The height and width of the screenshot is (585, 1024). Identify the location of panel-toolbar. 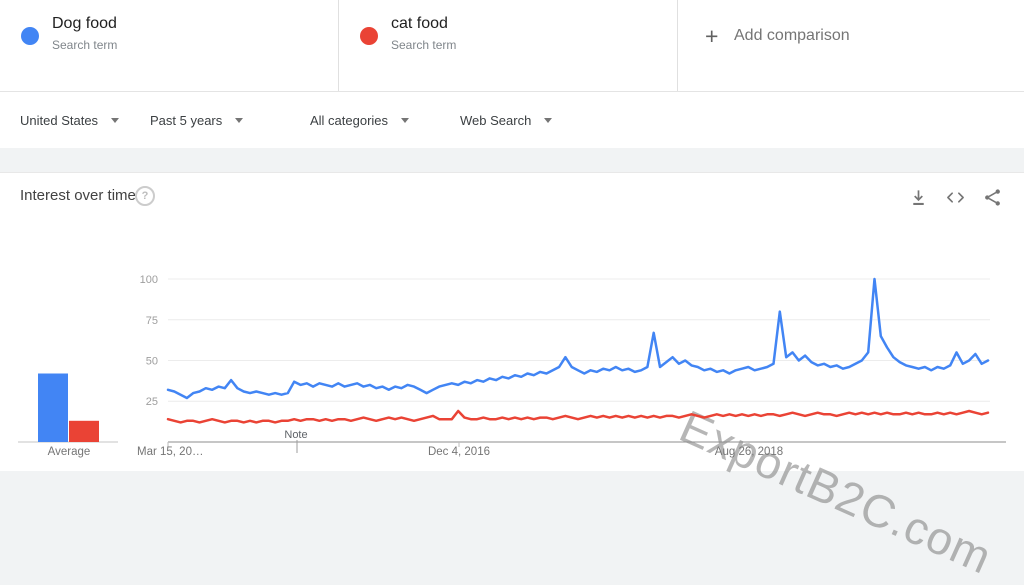
(955, 197).